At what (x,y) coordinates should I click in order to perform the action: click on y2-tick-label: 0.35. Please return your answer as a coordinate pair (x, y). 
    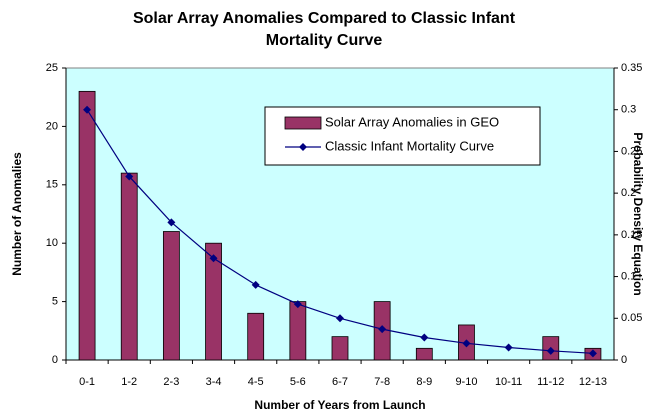
    Looking at the image, I should click on (631, 68).